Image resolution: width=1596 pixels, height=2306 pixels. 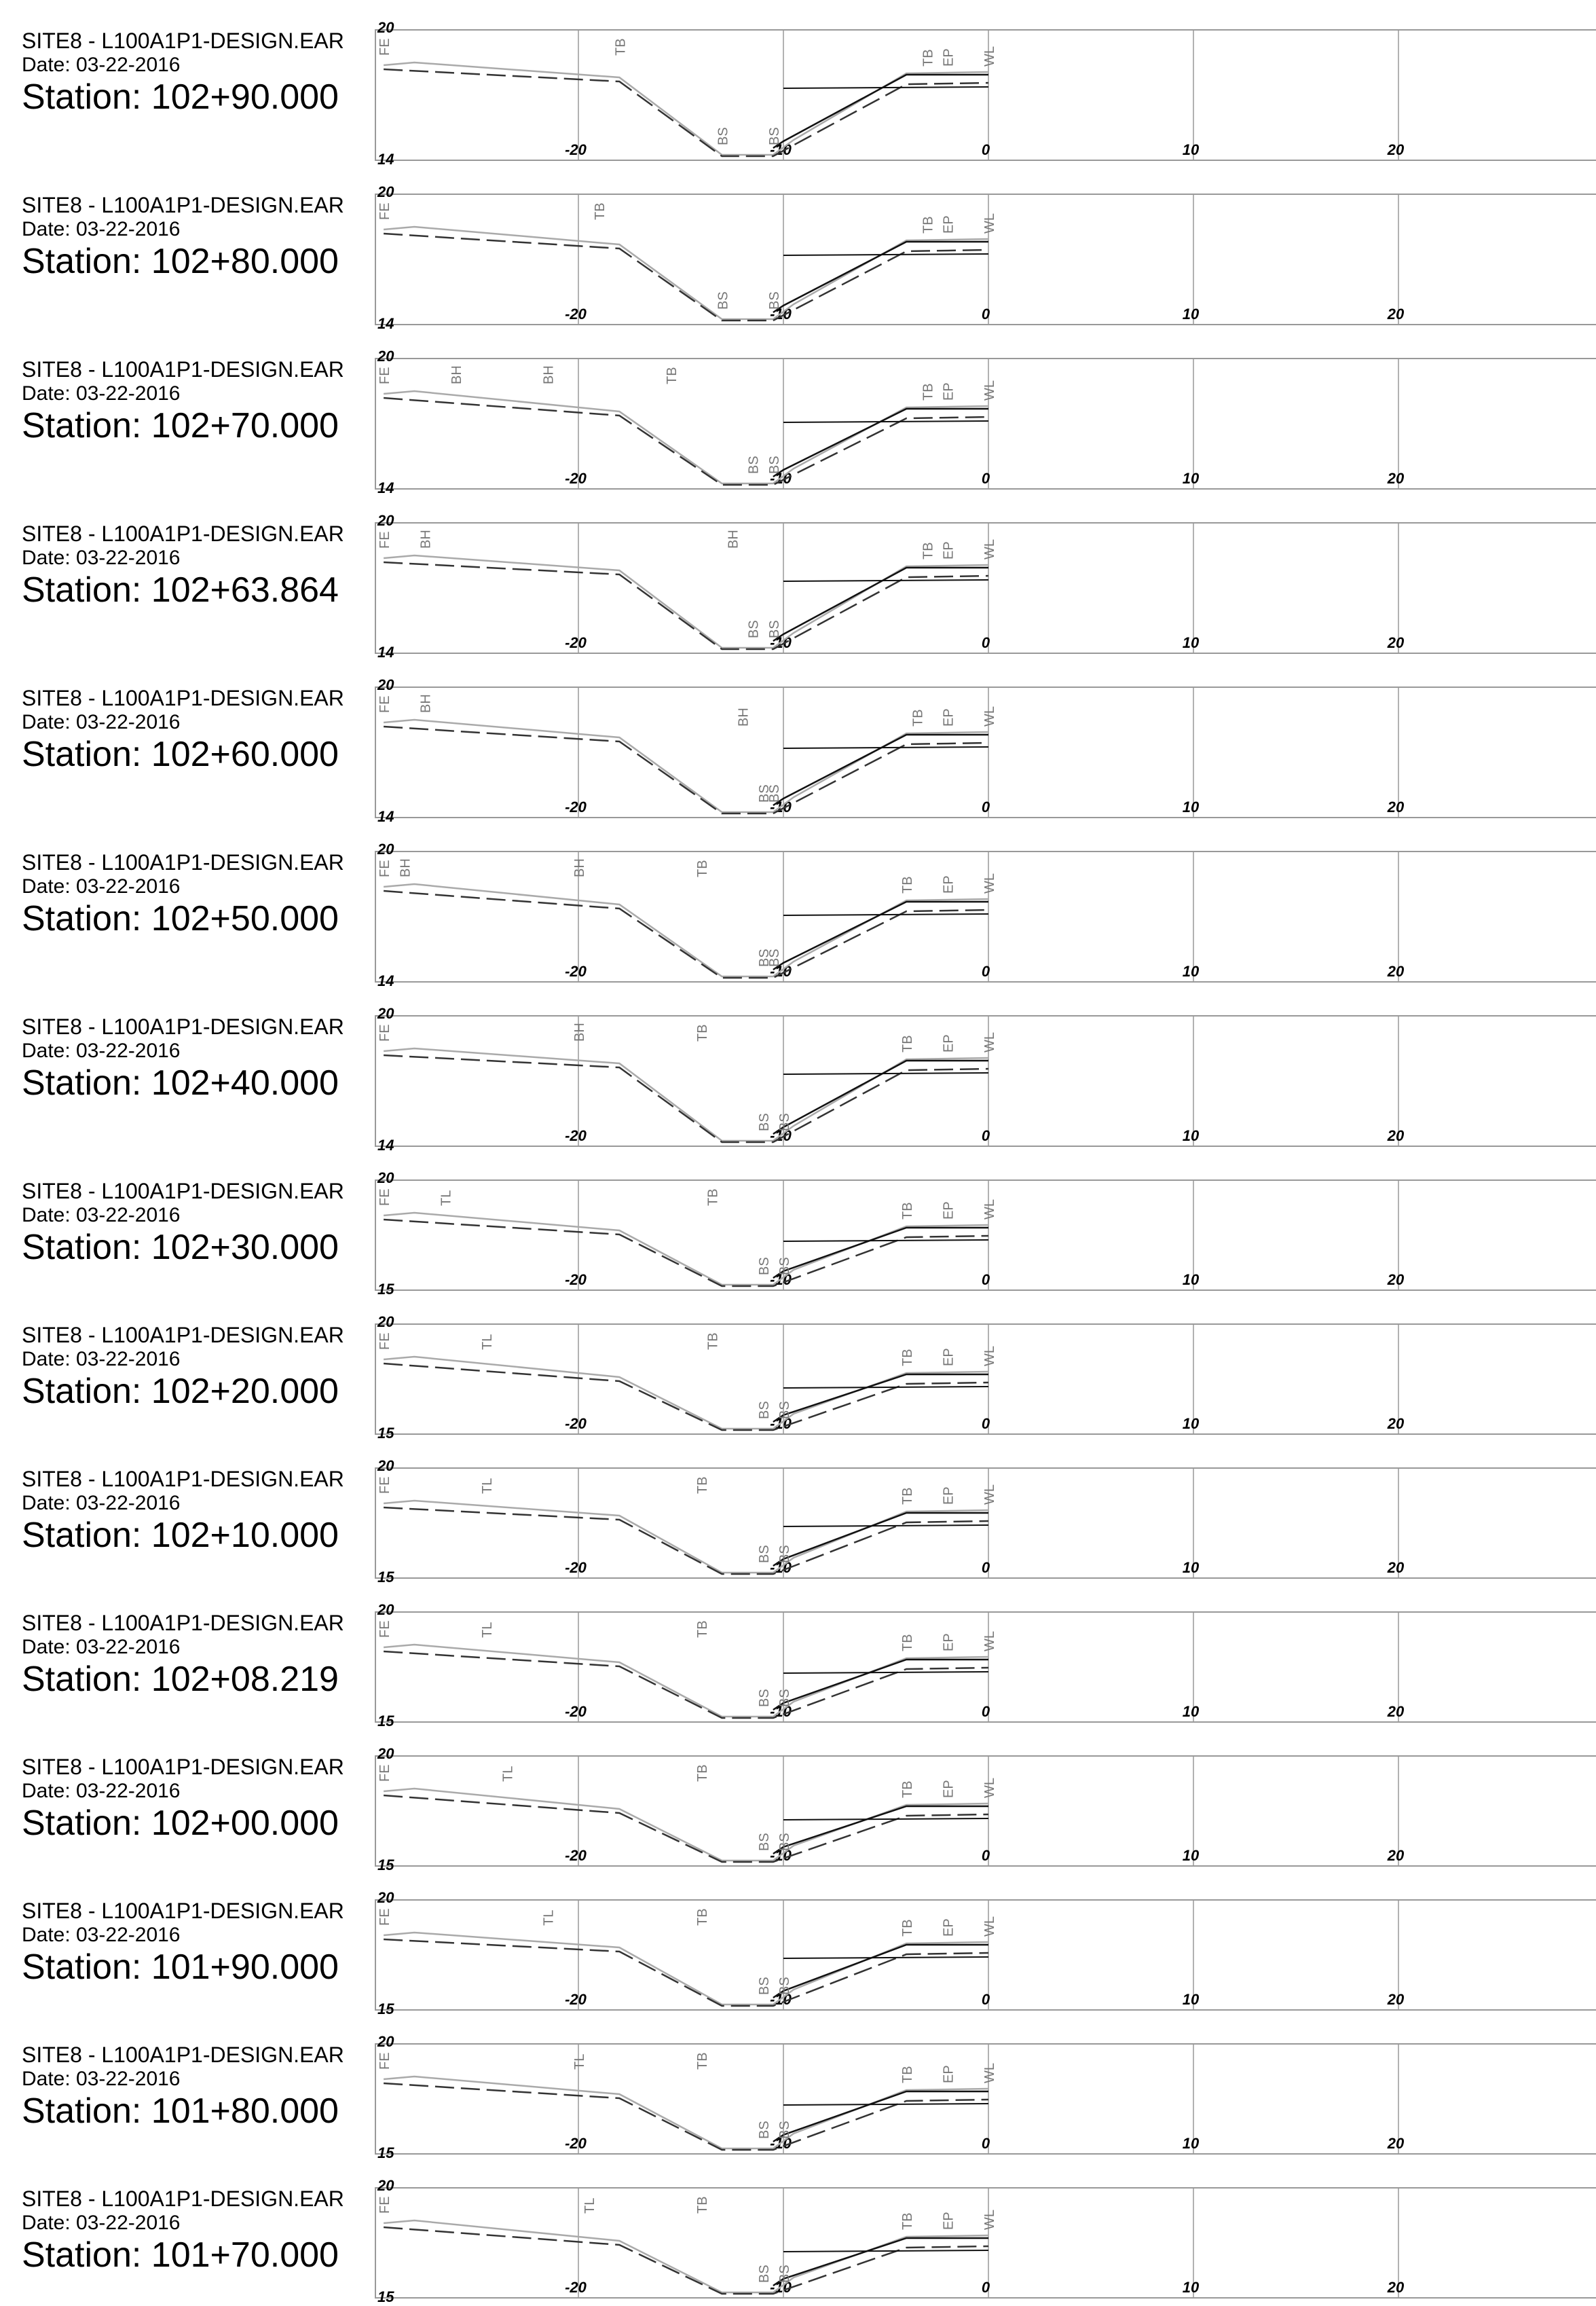 What do you see at coordinates (180, 1391) in the screenshot?
I see `section-station: Station: 102+20.000` at bounding box center [180, 1391].